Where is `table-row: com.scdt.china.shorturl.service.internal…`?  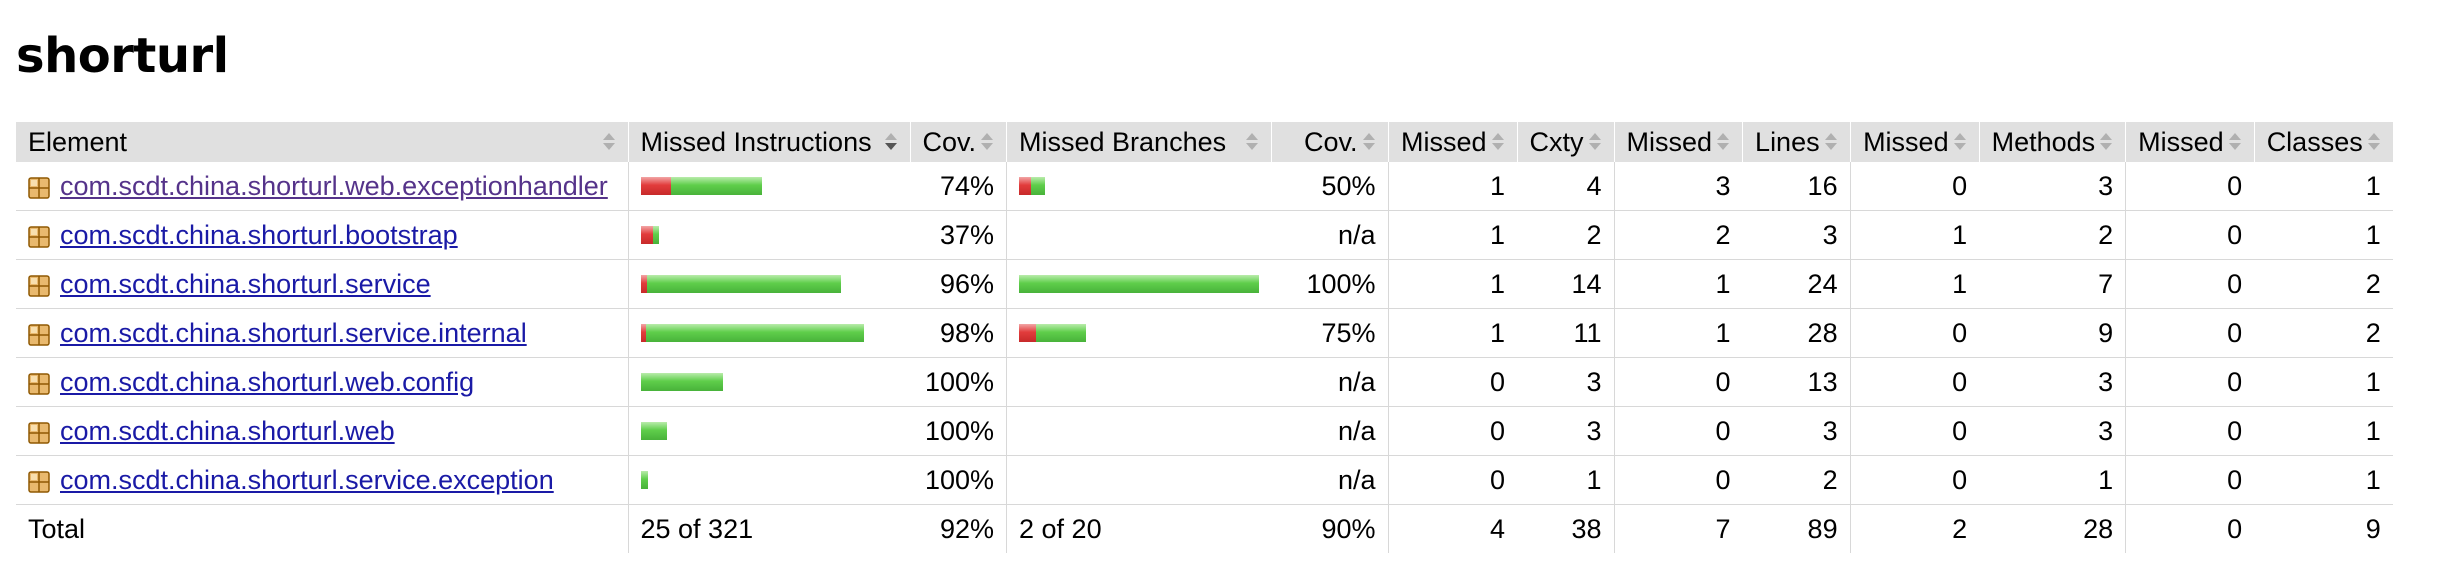
table-row: com.scdt.china.shorturl.service.internal… is located at coordinates (1204, 333).